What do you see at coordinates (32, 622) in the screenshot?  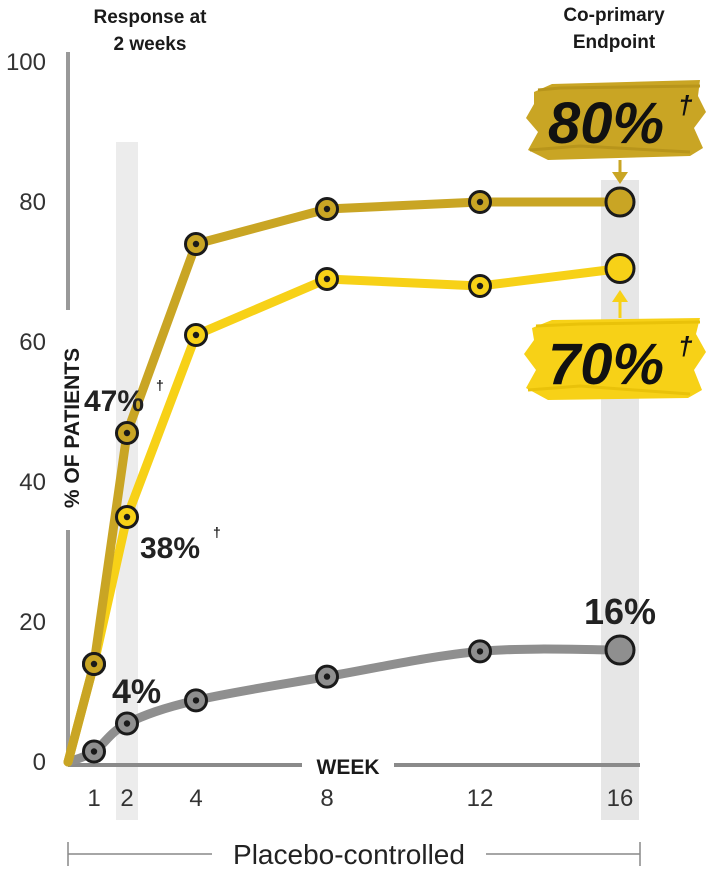 I see `y-tick-label: 20` at bounding box center [32, 622].